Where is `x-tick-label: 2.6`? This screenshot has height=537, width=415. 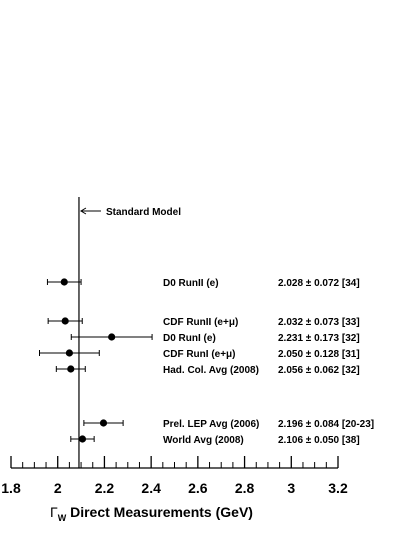 x-tick-label: 2.6 is located at coordinates (198, 488).